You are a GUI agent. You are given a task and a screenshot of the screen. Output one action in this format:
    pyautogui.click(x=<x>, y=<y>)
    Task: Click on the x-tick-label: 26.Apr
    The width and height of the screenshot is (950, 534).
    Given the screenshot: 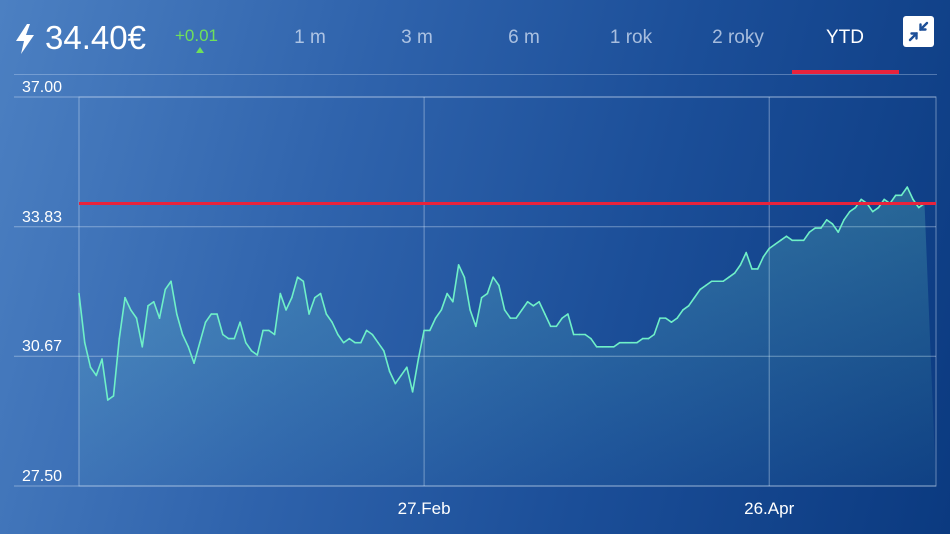 What is the action you would take?
    pyautogui.click(x=769, y=508)
    